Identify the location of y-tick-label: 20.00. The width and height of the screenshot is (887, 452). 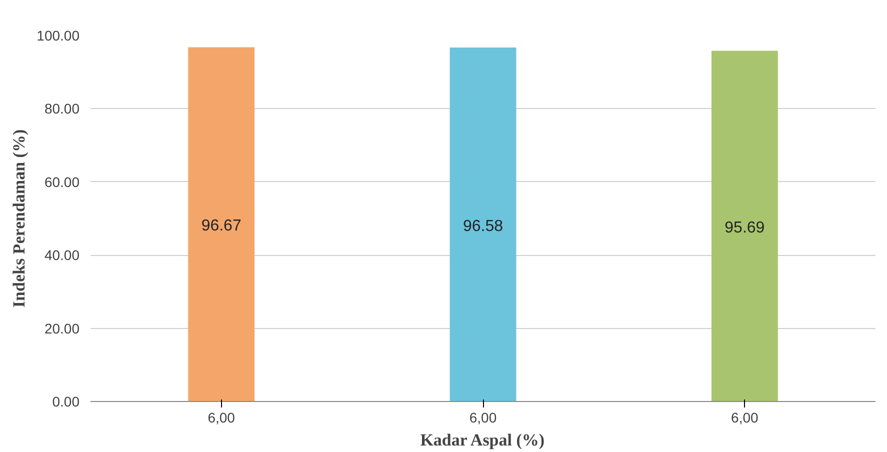
(62, 328).